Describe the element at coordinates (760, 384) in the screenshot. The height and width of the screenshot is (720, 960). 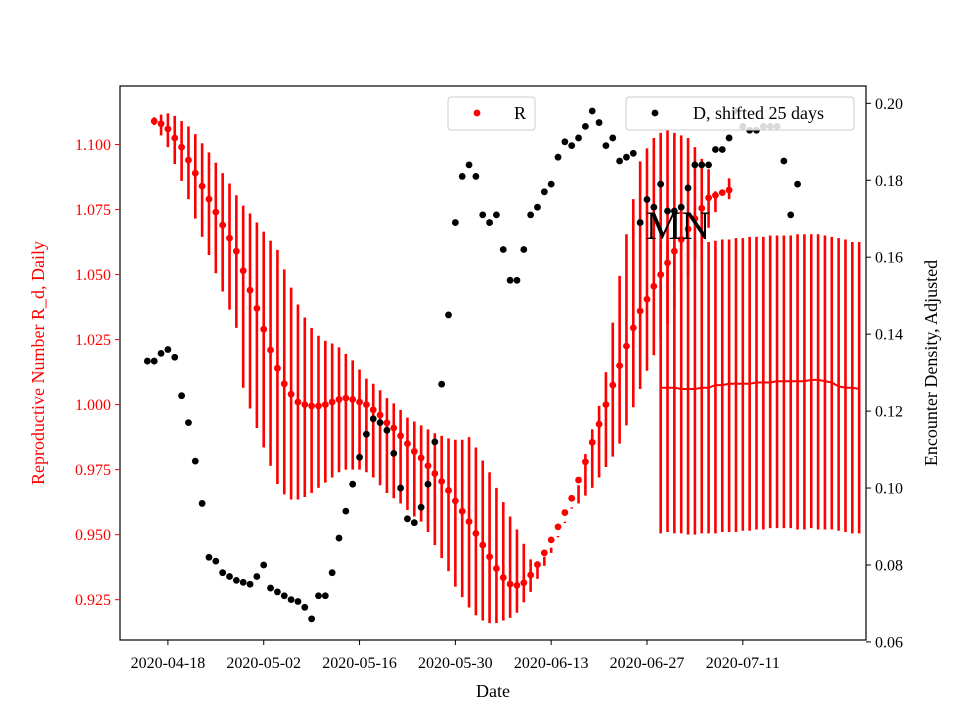
I see `r-projection-line` at that location.